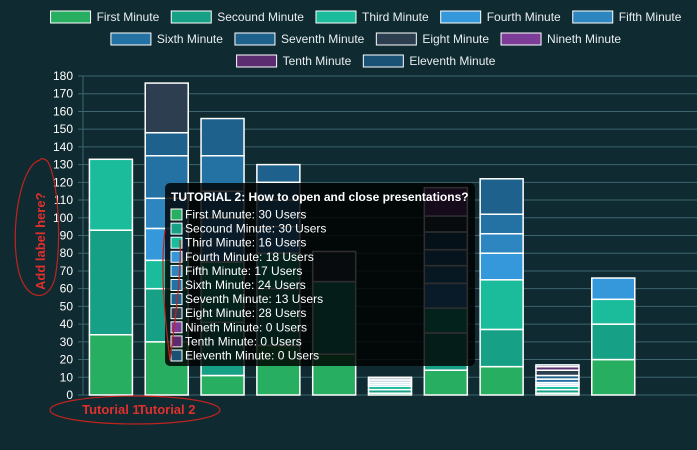  Describe the element at coordinates (40, 241) in the screenshot. I see `y-axis-note: Add label here?` at that location.